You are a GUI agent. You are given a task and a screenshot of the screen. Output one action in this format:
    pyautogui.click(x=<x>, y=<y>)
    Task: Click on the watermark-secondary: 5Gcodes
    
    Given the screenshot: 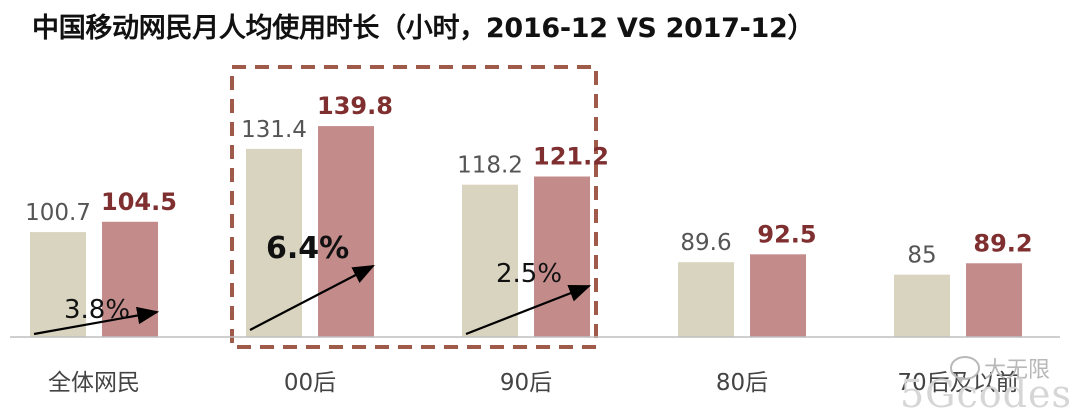 What is the action you would take?
    pyautogui.click(x=985, y=394)
    